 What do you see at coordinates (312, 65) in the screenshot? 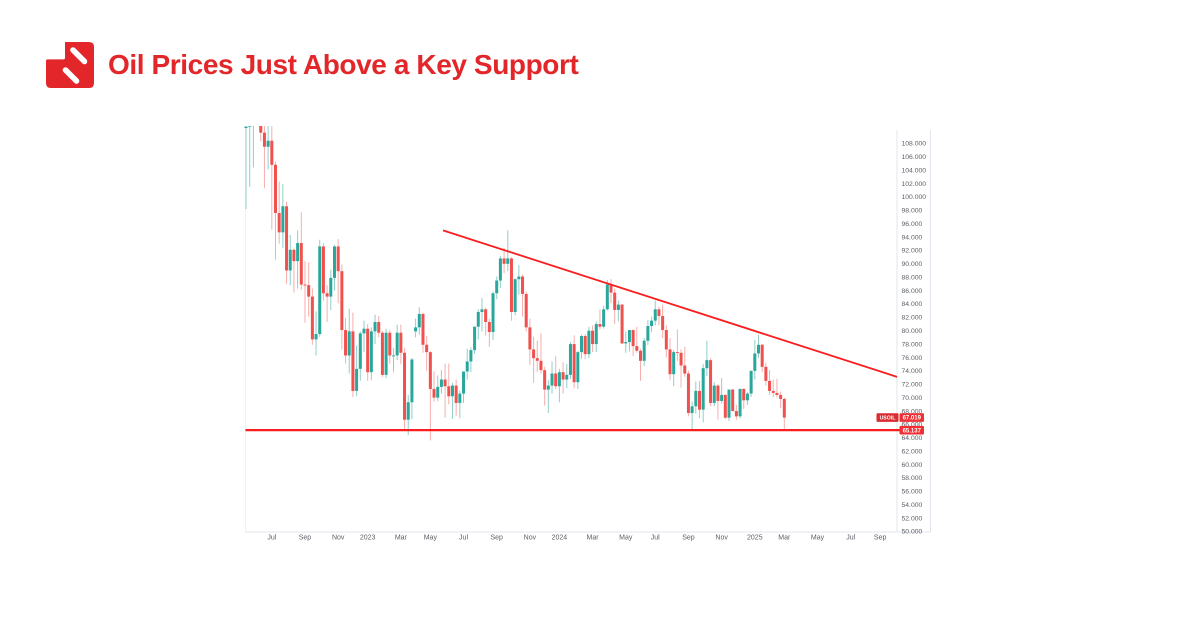
I see `header: Oil Prices Just Above a Key Support` at bounding box center [312, 65].